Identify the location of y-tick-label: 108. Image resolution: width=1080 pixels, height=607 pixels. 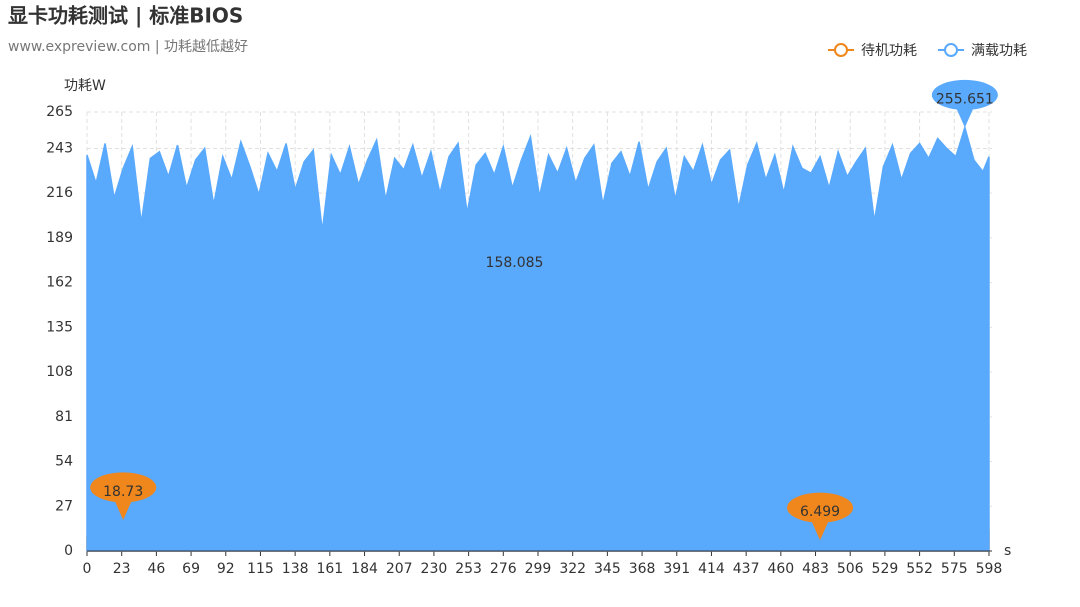
(59, 372).